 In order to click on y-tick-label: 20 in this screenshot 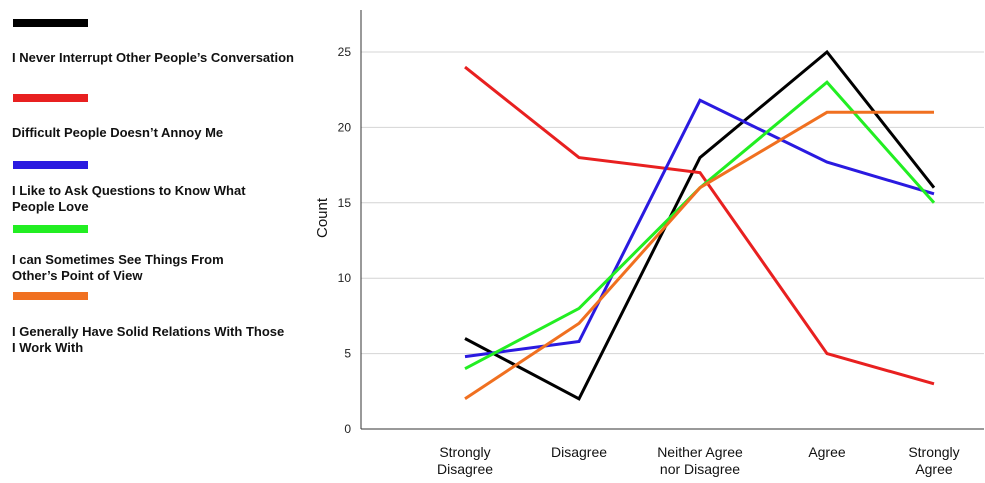, I will do `click(345, 127)`.